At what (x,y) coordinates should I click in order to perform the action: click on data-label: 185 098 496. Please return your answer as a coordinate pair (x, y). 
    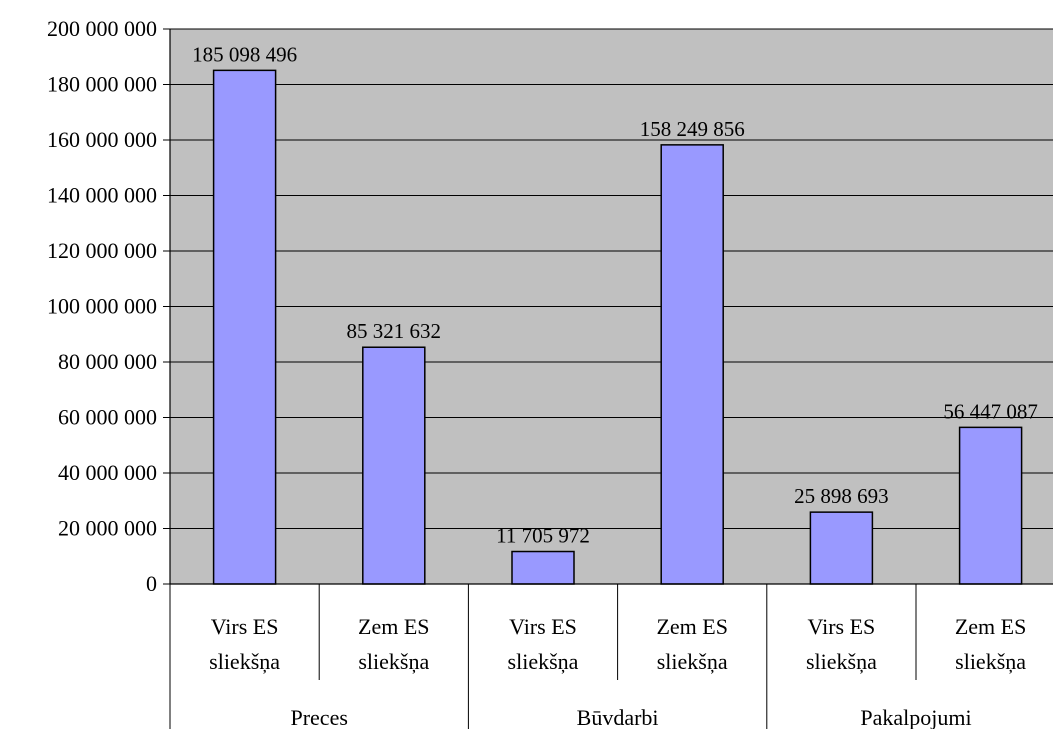
    Looking at the image, I should click on (244, 54).